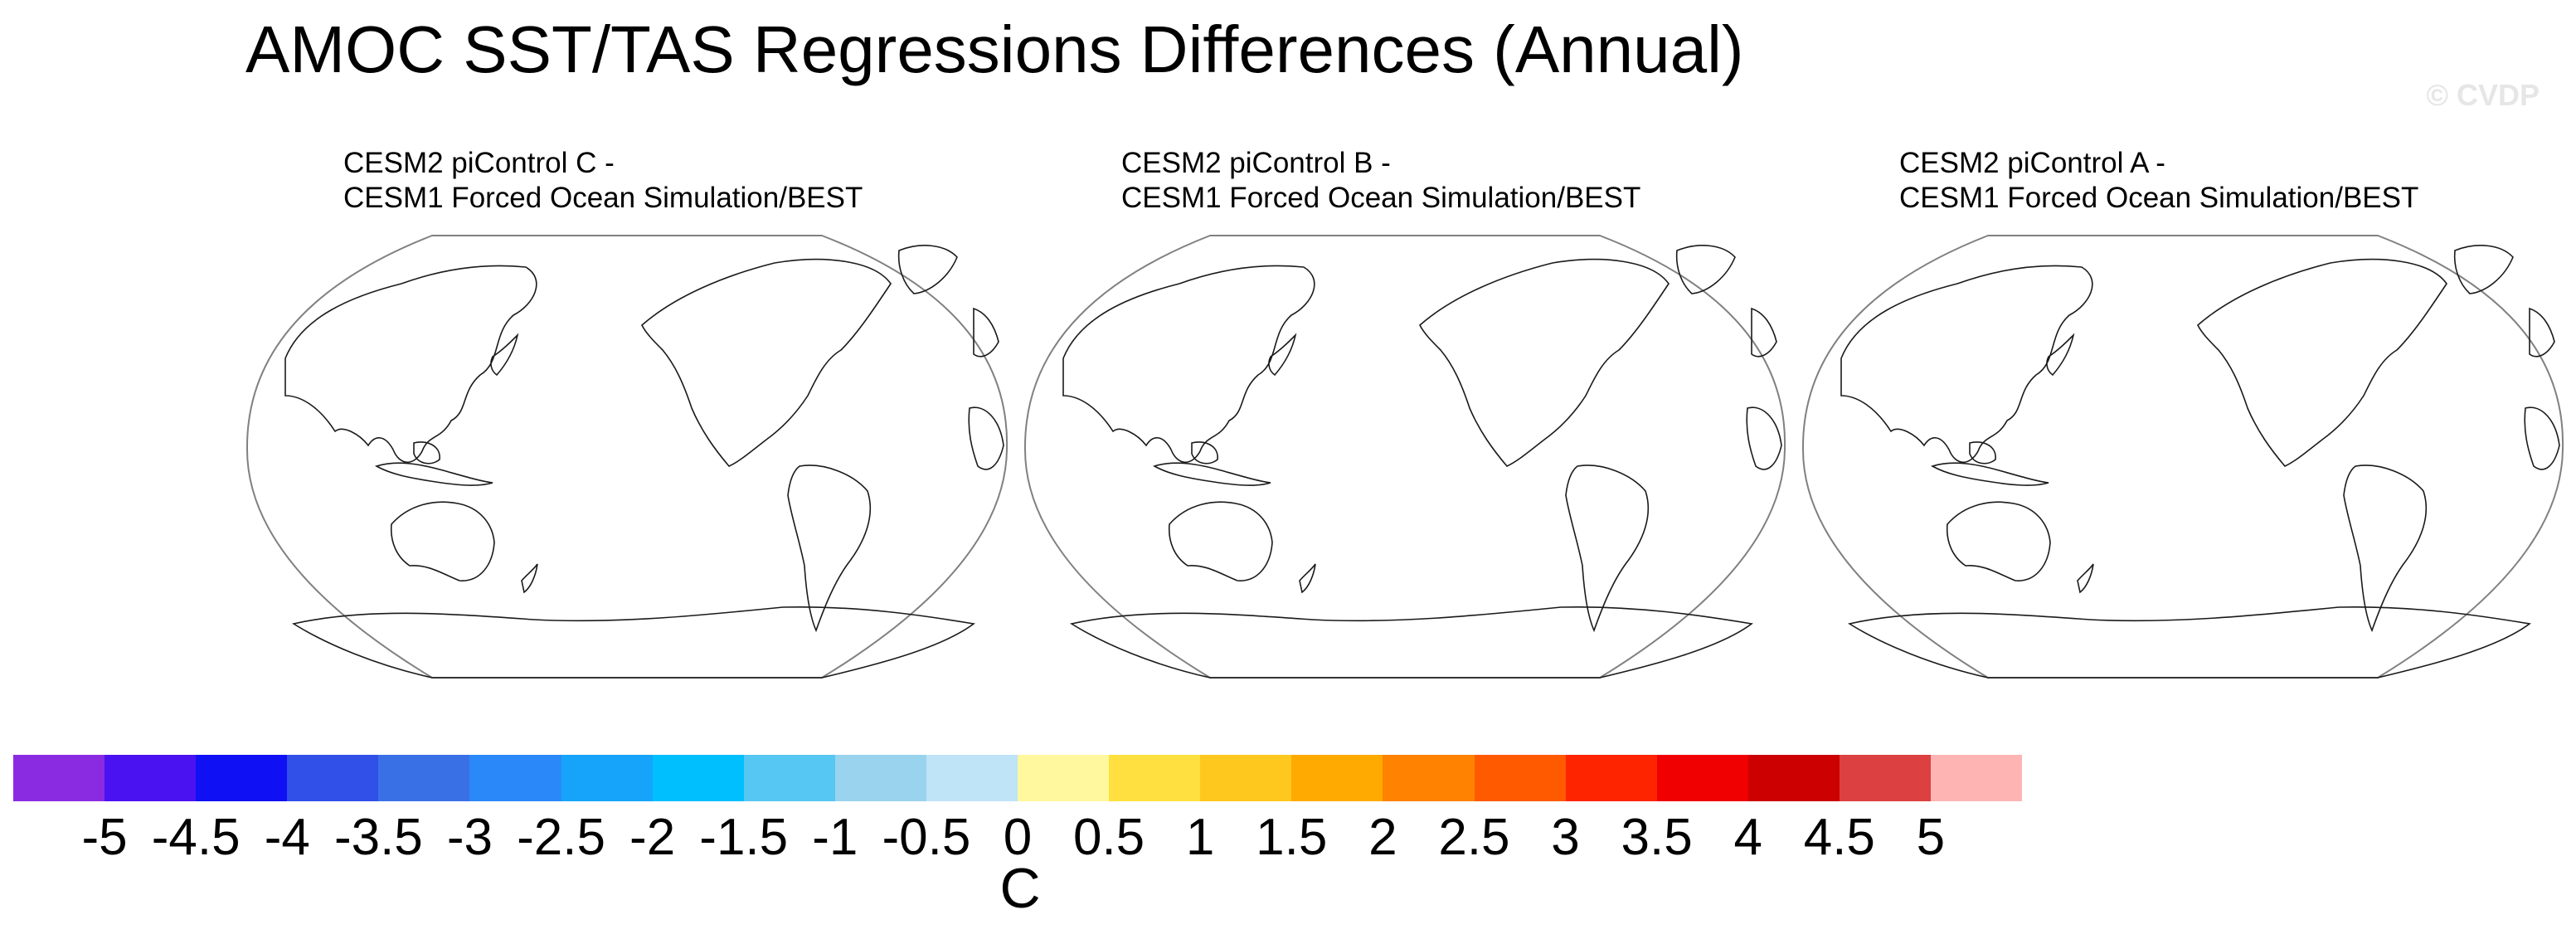 This screenshot has height=934, width=2576. What do you see at coordinates (1931, 837) in the screenshot?
I see `colorbar-tick-label: 5` at bounding box center [1931, 837].